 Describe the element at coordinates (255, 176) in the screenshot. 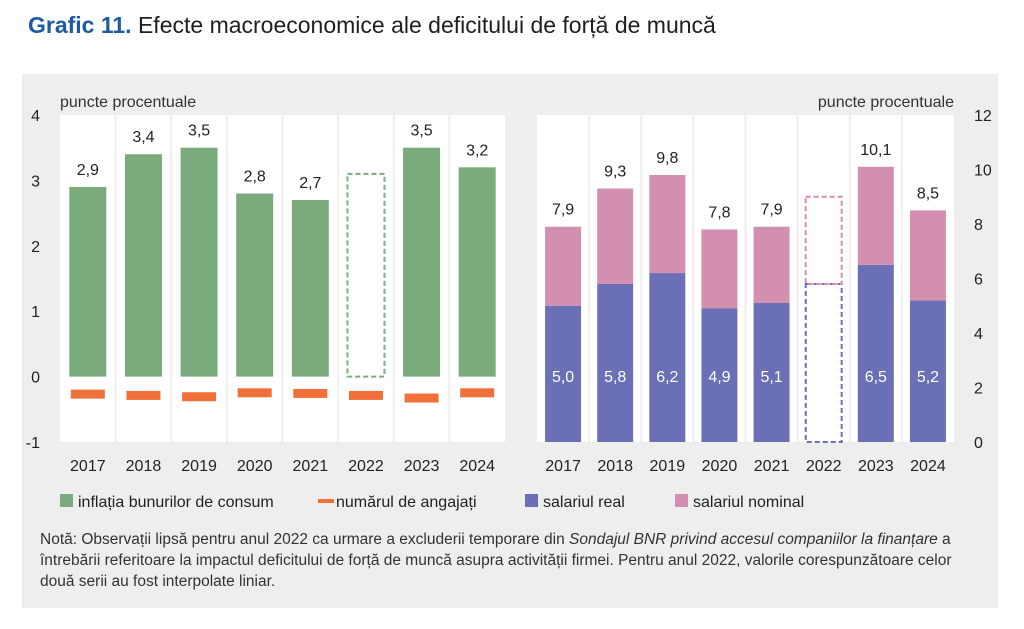

I see `left-bar-value-label: 2,8` at that location.